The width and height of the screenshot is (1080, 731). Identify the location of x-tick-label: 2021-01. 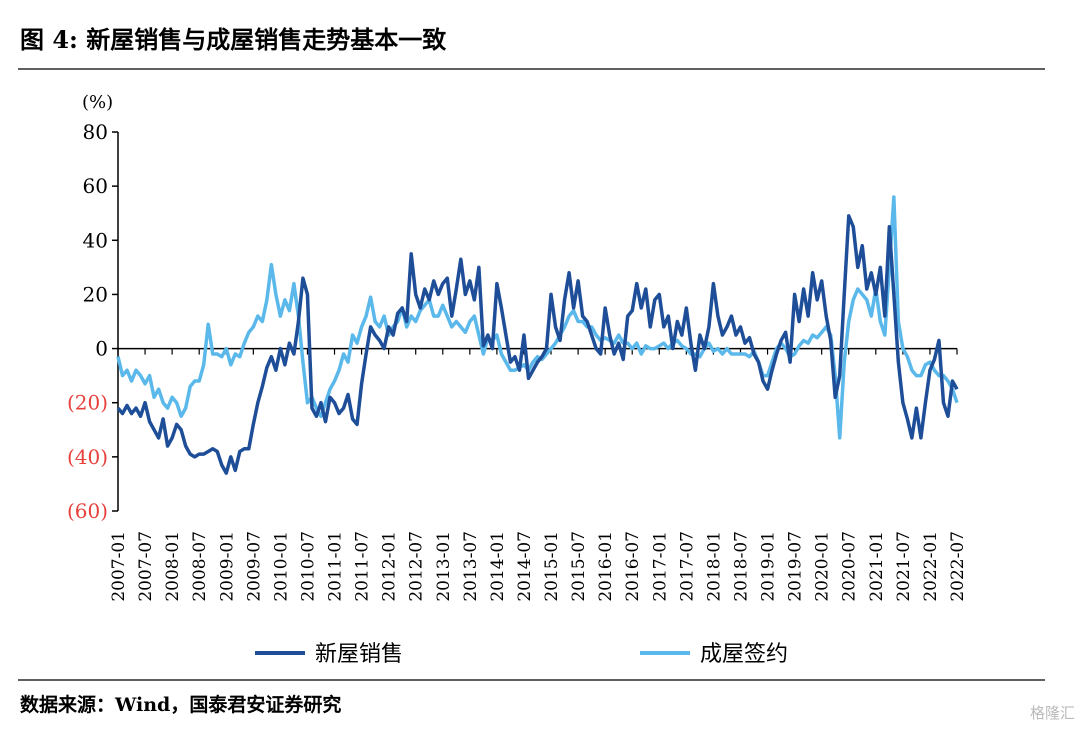
(877, 566).